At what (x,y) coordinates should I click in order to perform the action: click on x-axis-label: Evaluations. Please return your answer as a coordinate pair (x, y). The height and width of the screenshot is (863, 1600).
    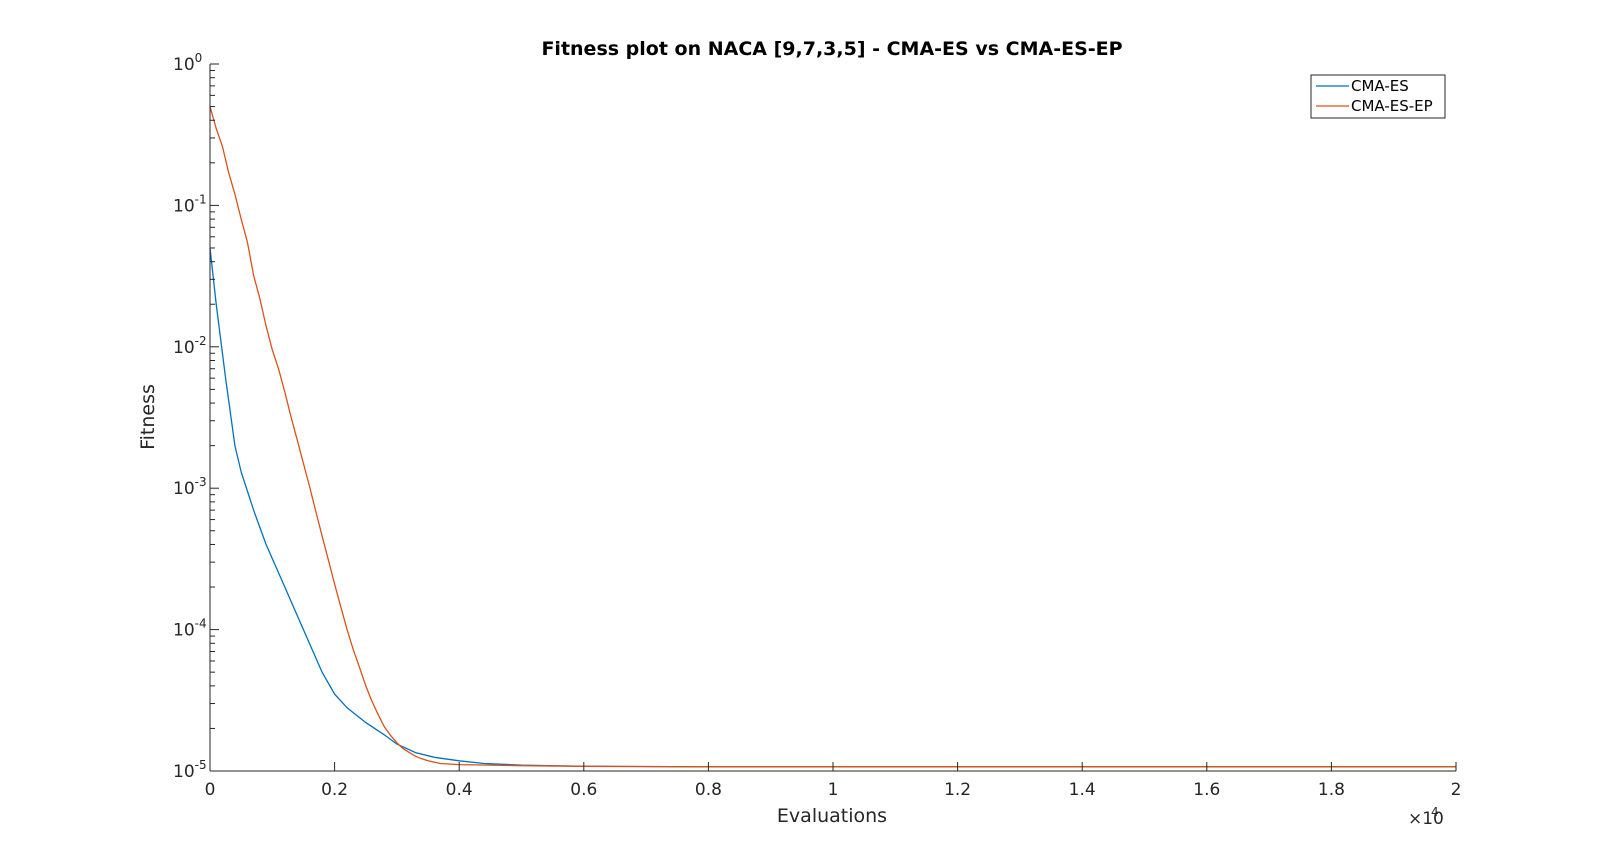
    Looking at the image, I should click on (832, 816).